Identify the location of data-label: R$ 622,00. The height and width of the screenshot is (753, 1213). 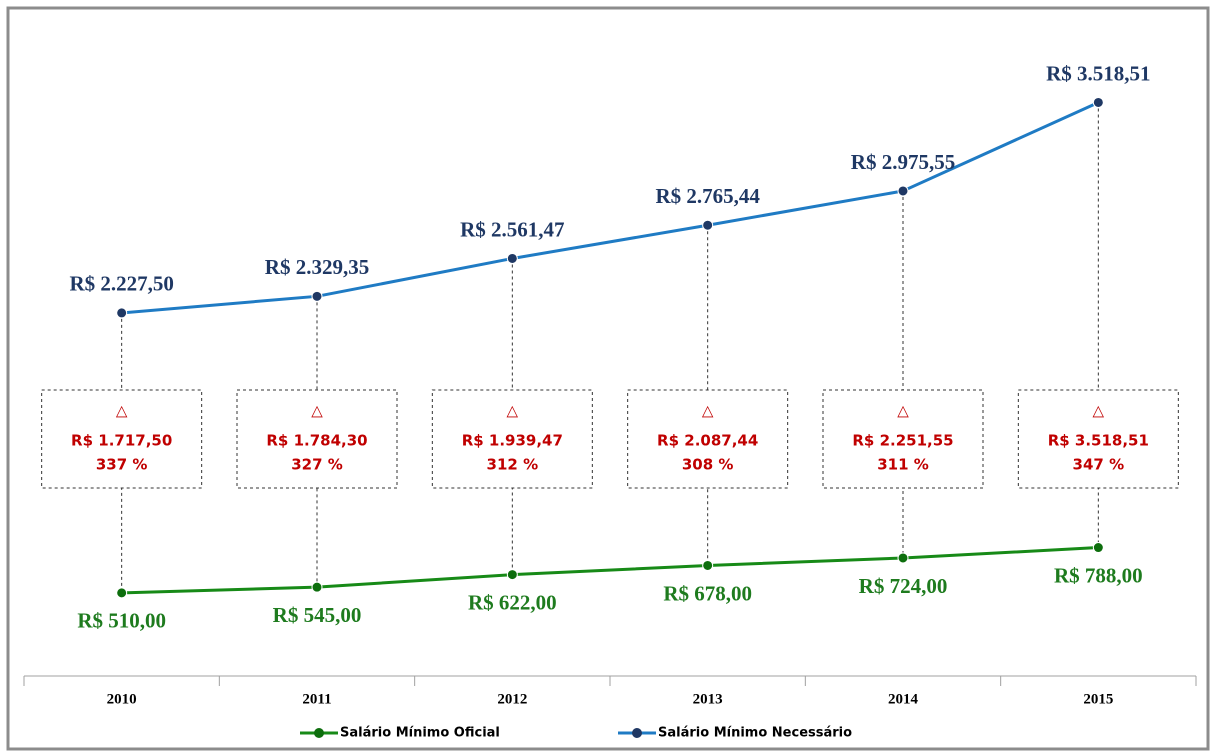
(512, 602).